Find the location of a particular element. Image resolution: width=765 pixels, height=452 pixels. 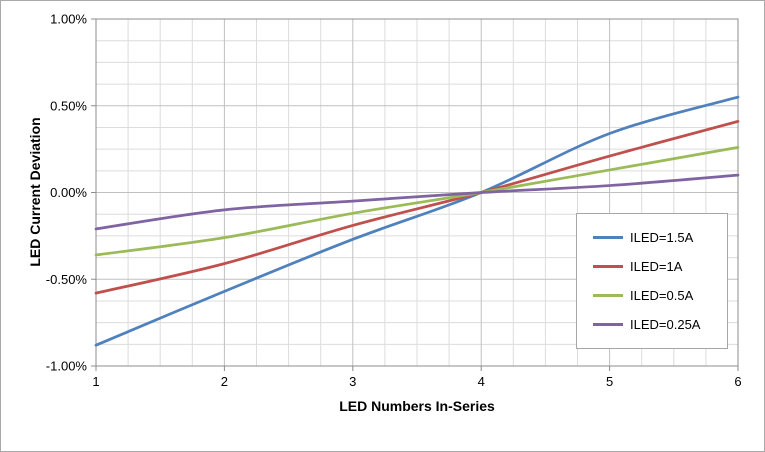

legend-item: ILED=1.5A is located at coordinates (660, 237).